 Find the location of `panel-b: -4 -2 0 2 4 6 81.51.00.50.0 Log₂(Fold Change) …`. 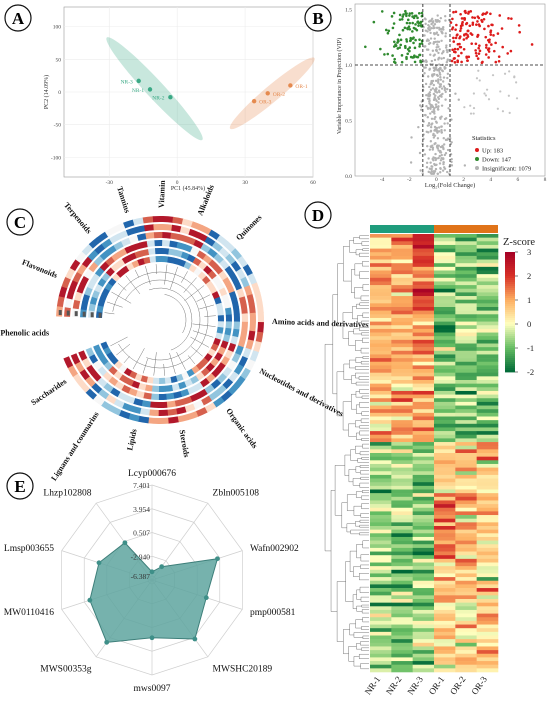

panel-b: -4 -2 0 2 4 6 81.51.00.50.0 Log₂(Fold Change) … is located at coordinates (425, 96).